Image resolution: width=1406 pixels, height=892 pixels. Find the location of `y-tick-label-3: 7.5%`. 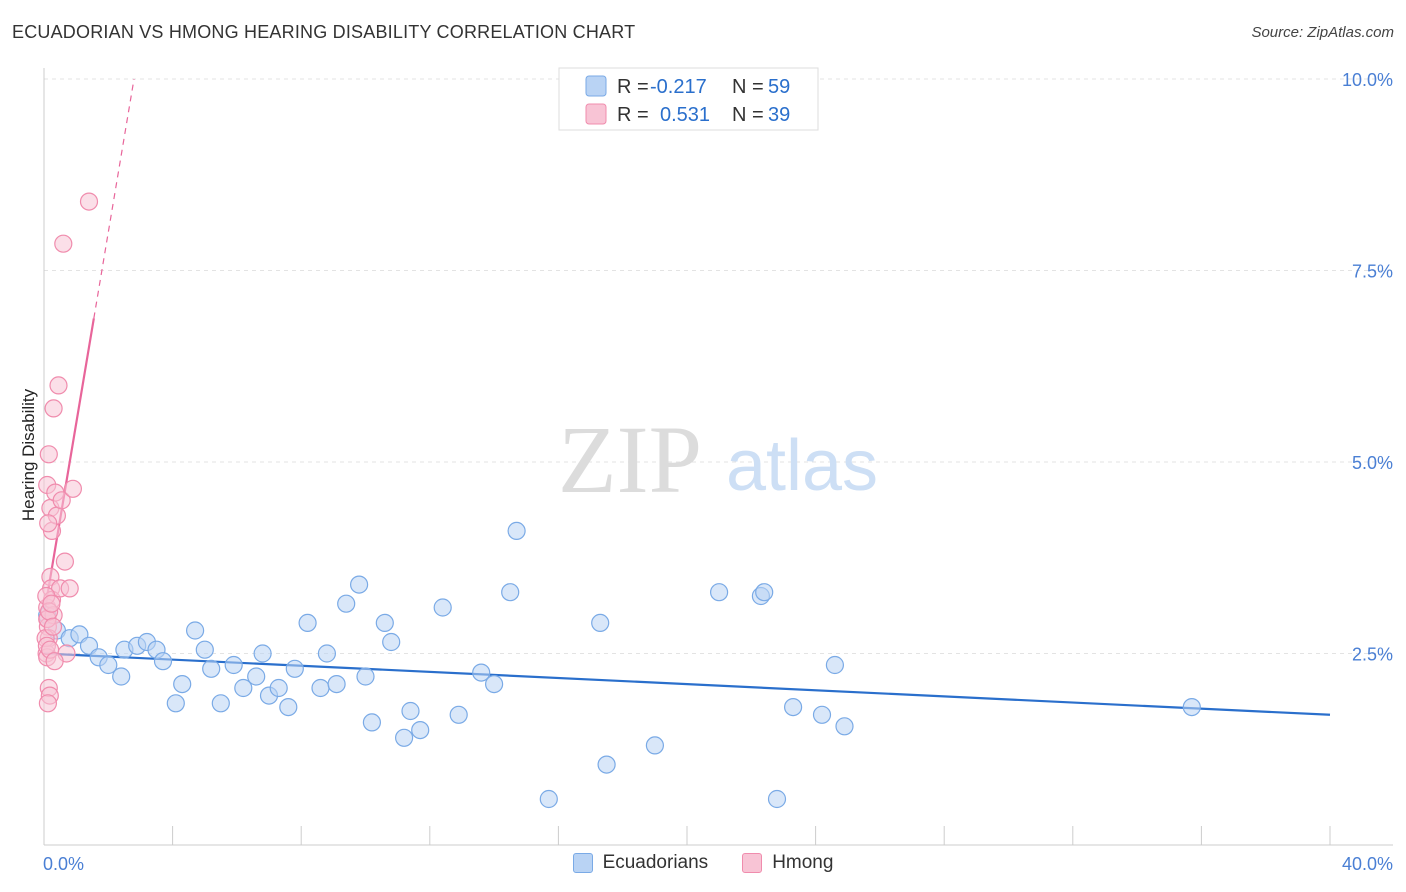

y-tick-label-3: 7.5% is located at coordinates (1372, 272).